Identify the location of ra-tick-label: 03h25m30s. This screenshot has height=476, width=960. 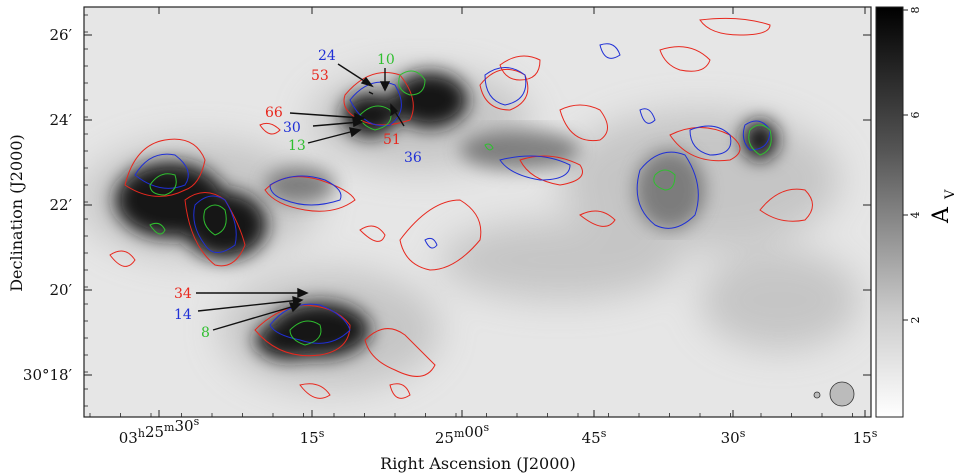
(159, 431).